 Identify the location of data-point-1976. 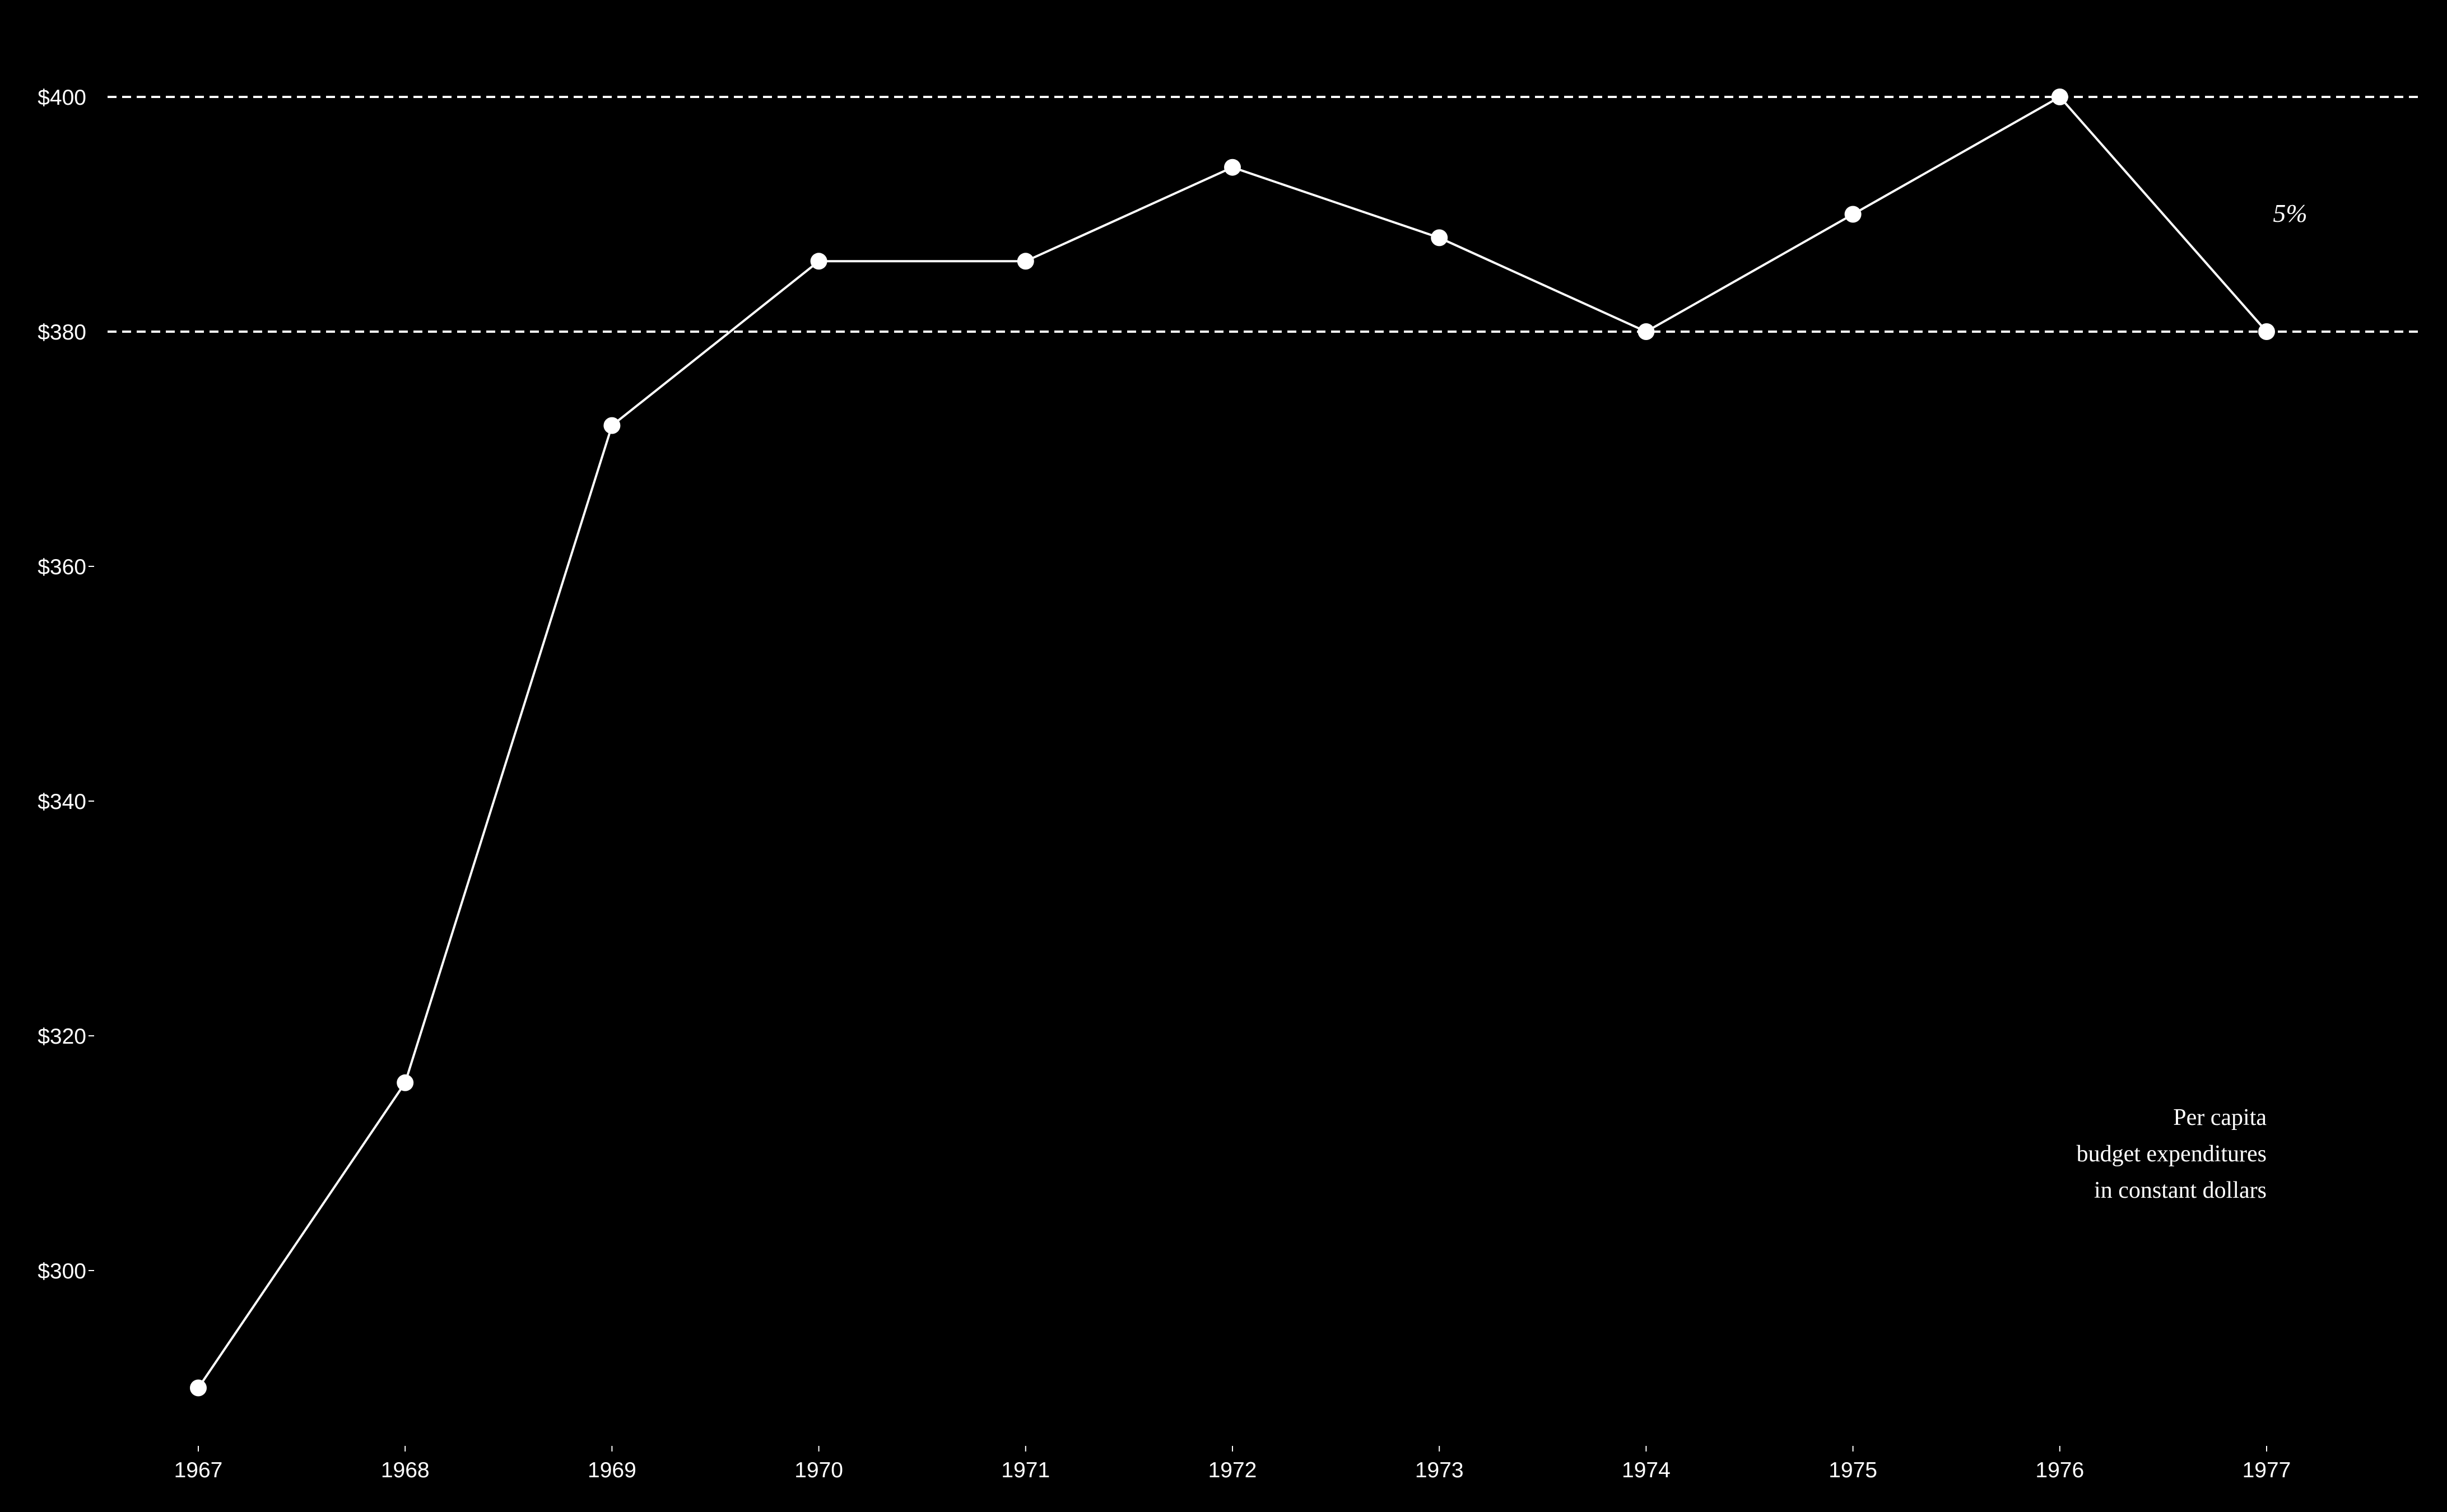
(2059, 97).